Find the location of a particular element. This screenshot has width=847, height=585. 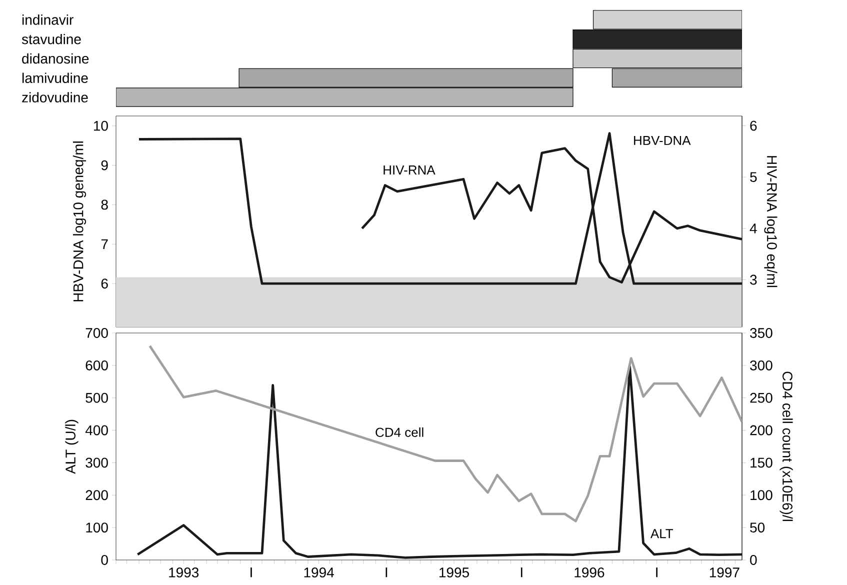

y-tick-label: 6 is located at coordinates (104, 283).